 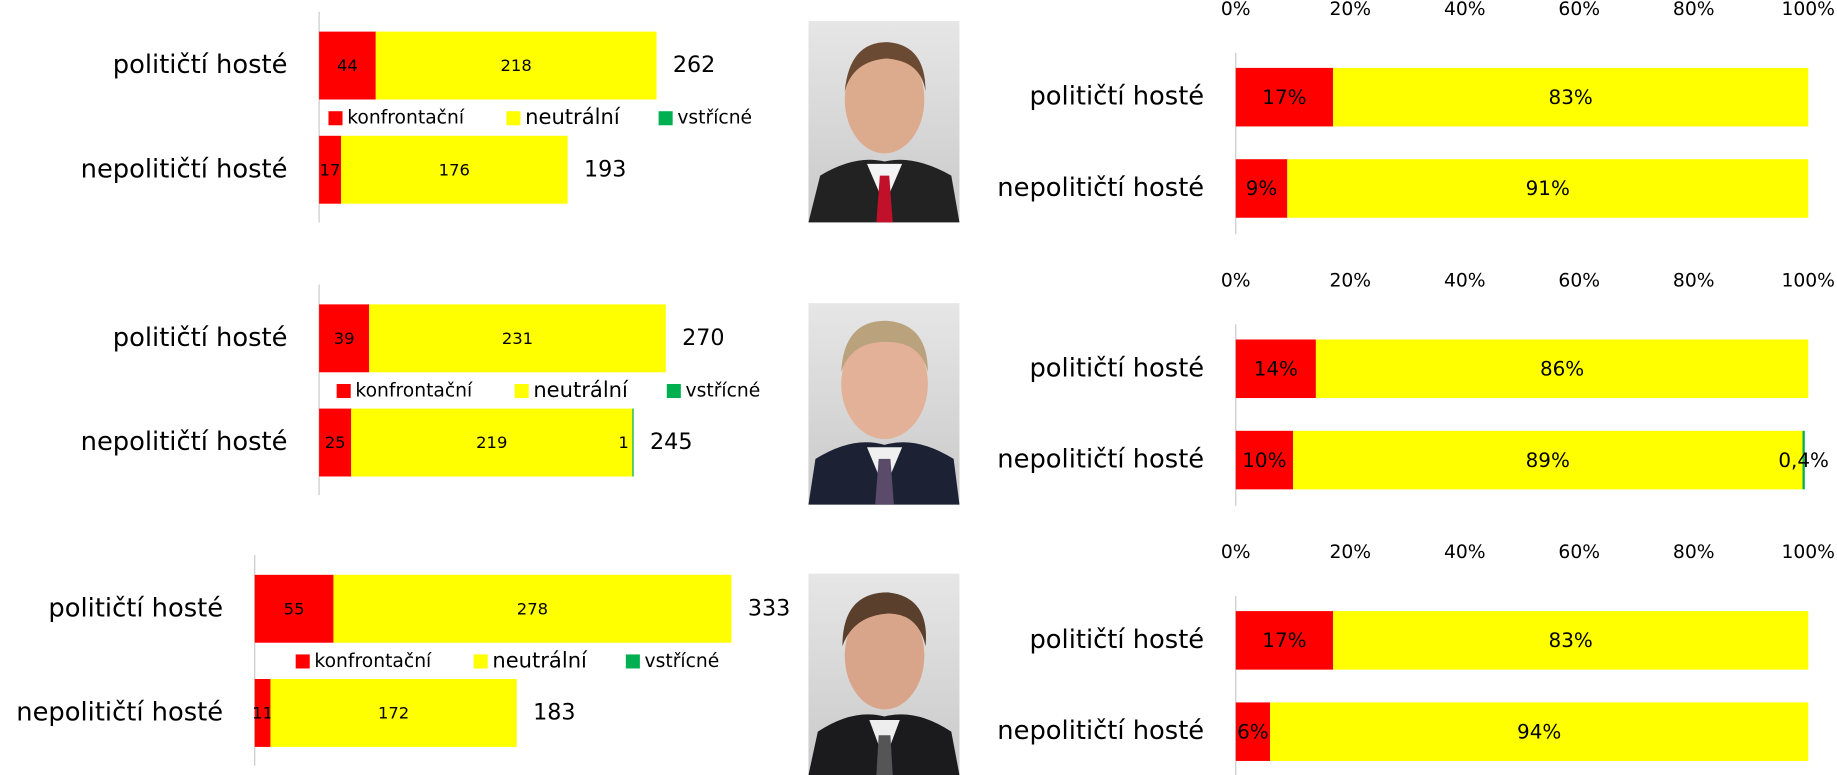 I want to click on value-label: 11, so click(x=262, y=713).